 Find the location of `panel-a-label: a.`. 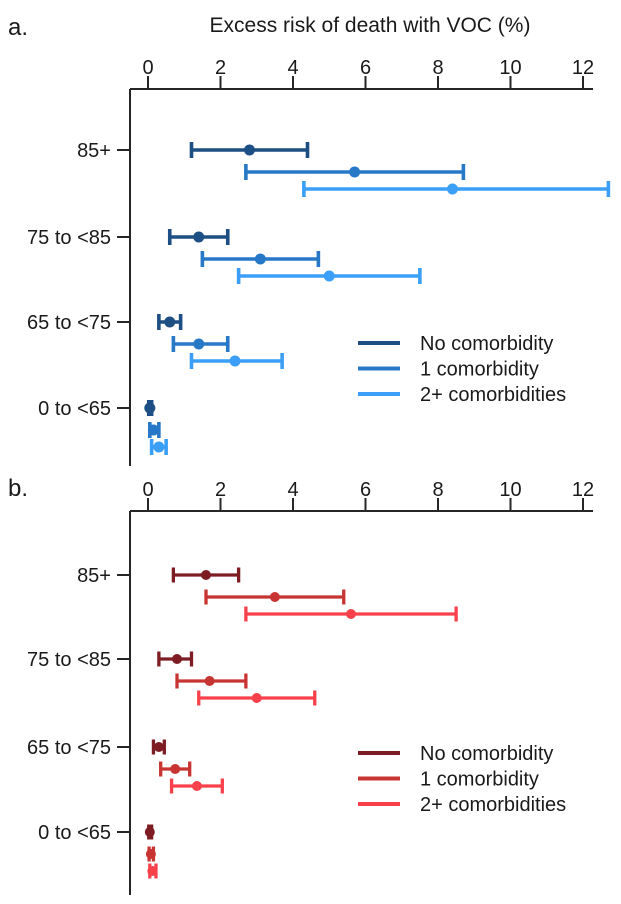

panel-a-label: a. is located at coordinates (18, 27).